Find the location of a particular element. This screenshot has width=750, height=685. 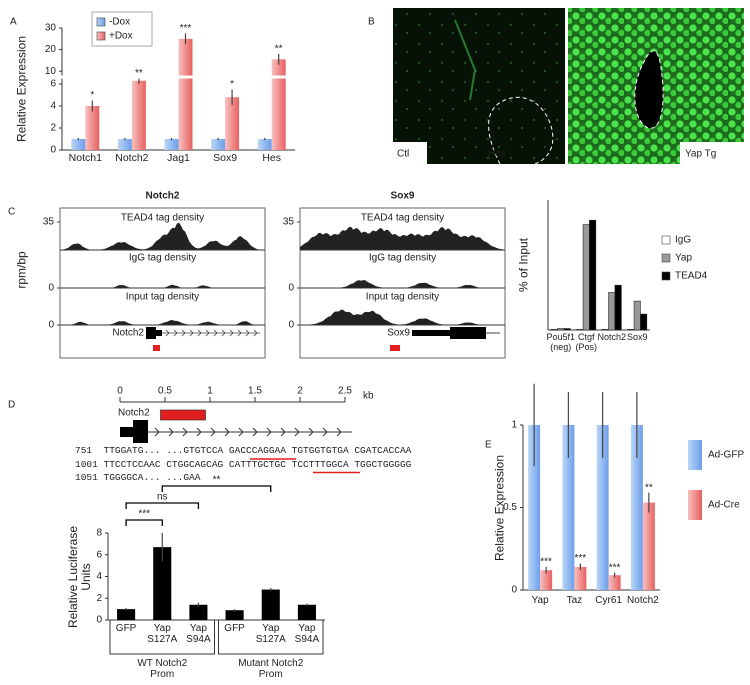

x-tick-label: Taz is located at coordinates (574, 600).